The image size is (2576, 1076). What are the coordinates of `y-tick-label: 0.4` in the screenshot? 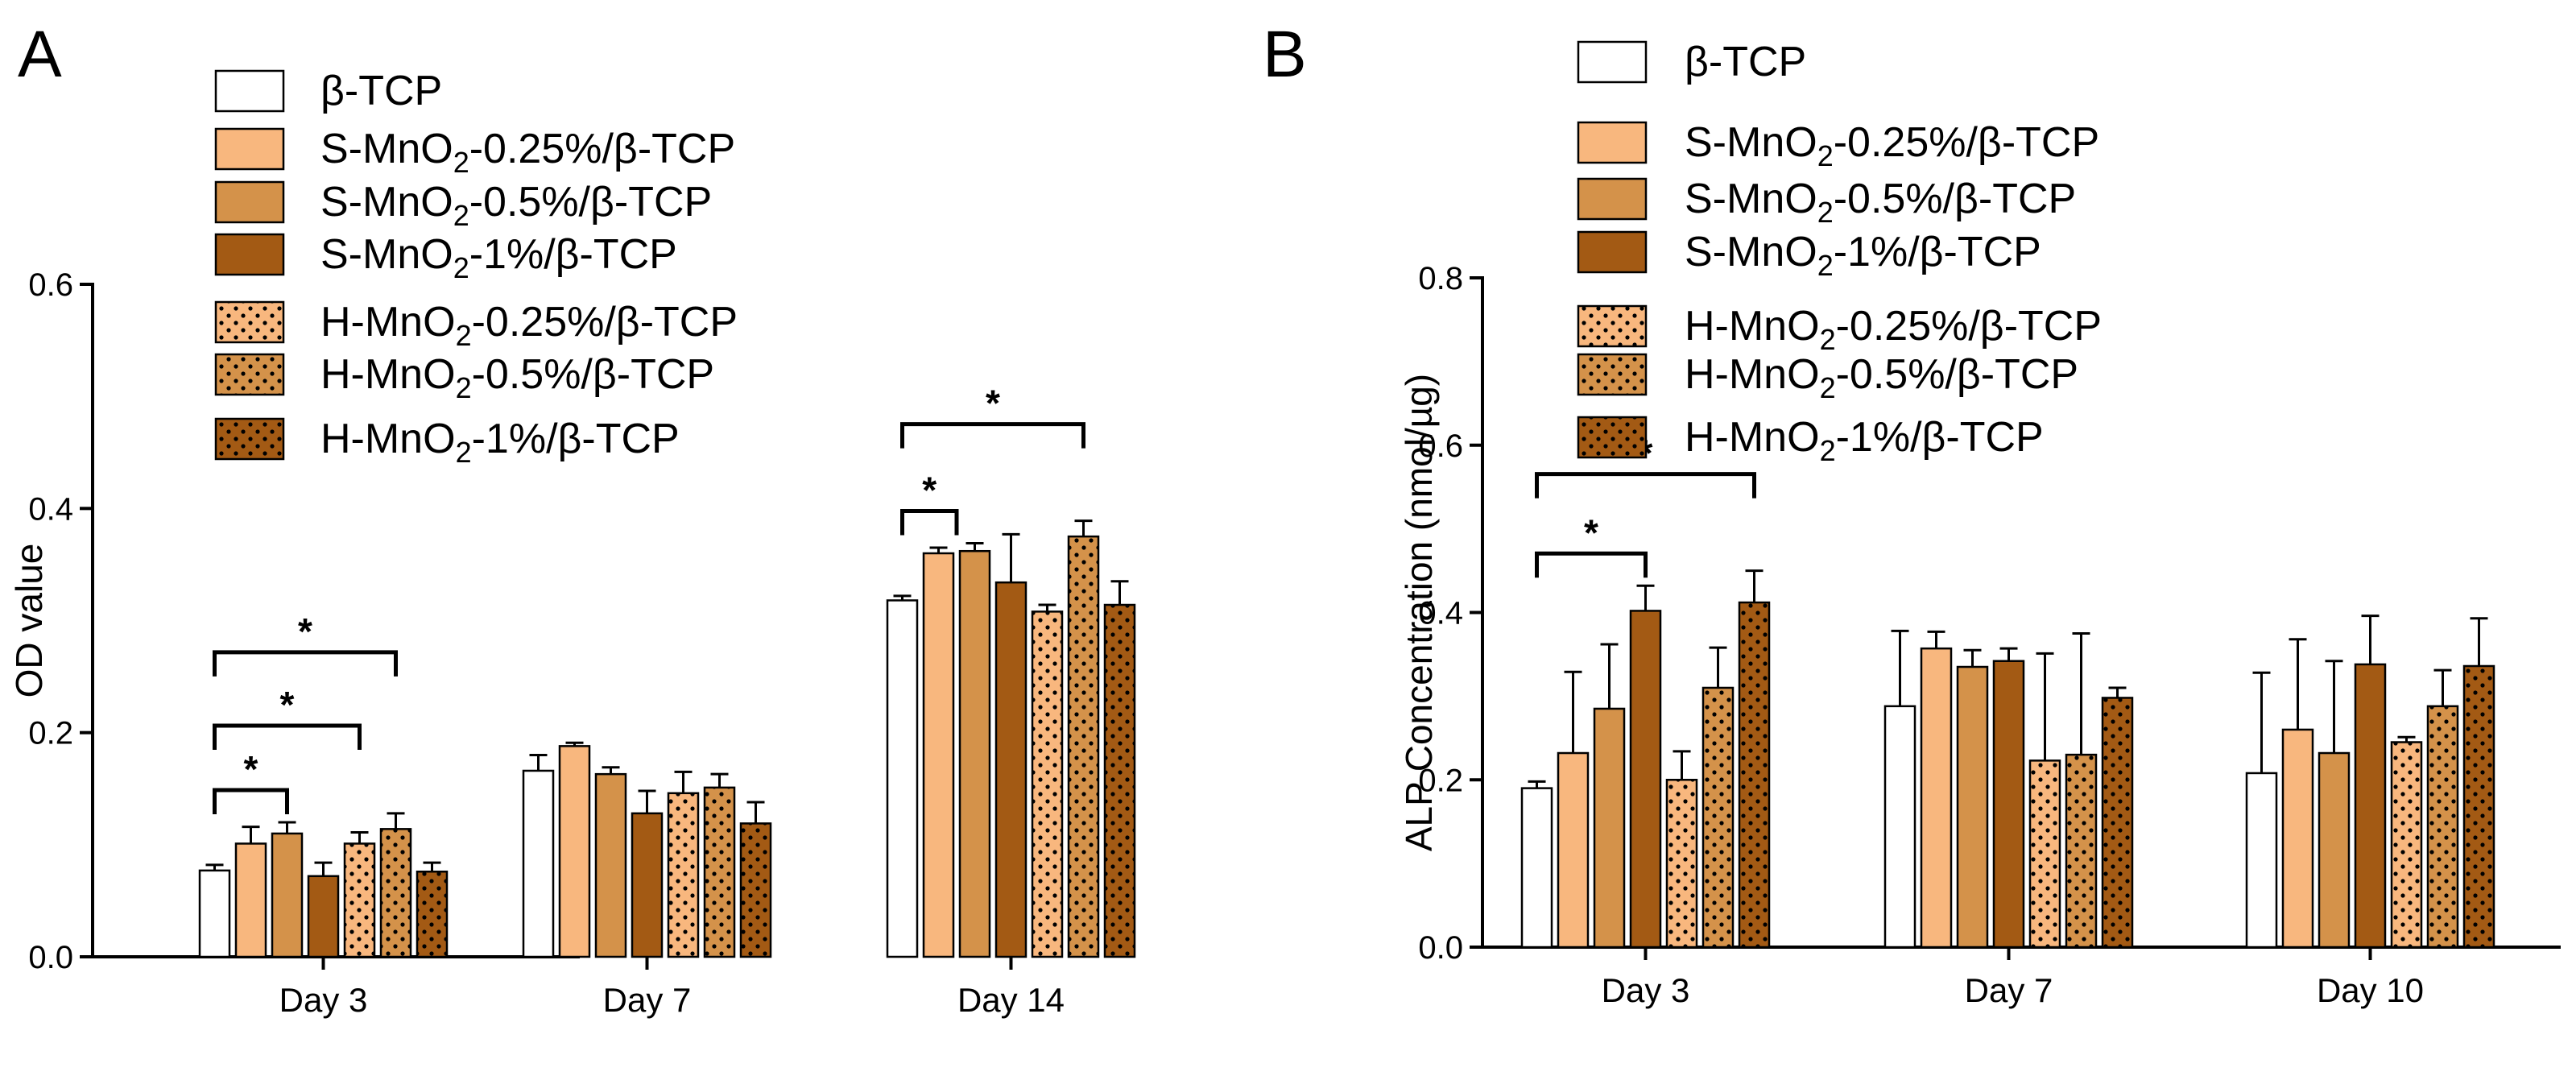 It's located at (51, 509).